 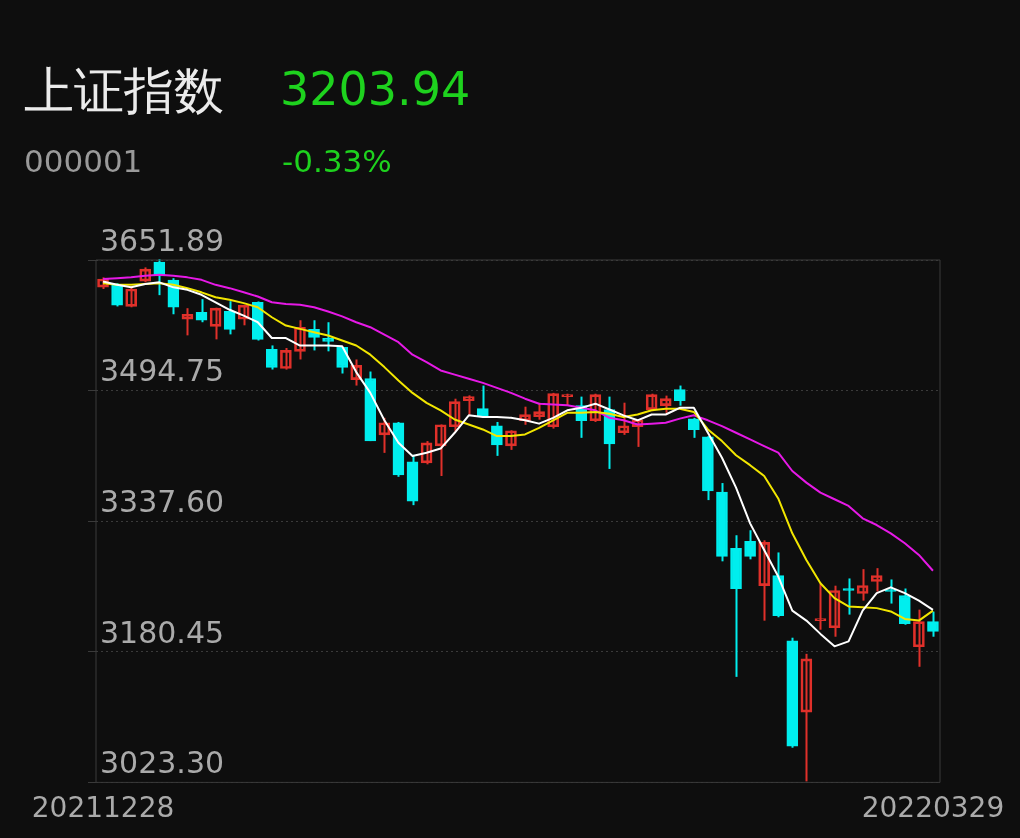 What do you see at coordinates (124, 91) in the screenshot?
I see `chart-title: 上证指数` at bounding box center [124, 91].